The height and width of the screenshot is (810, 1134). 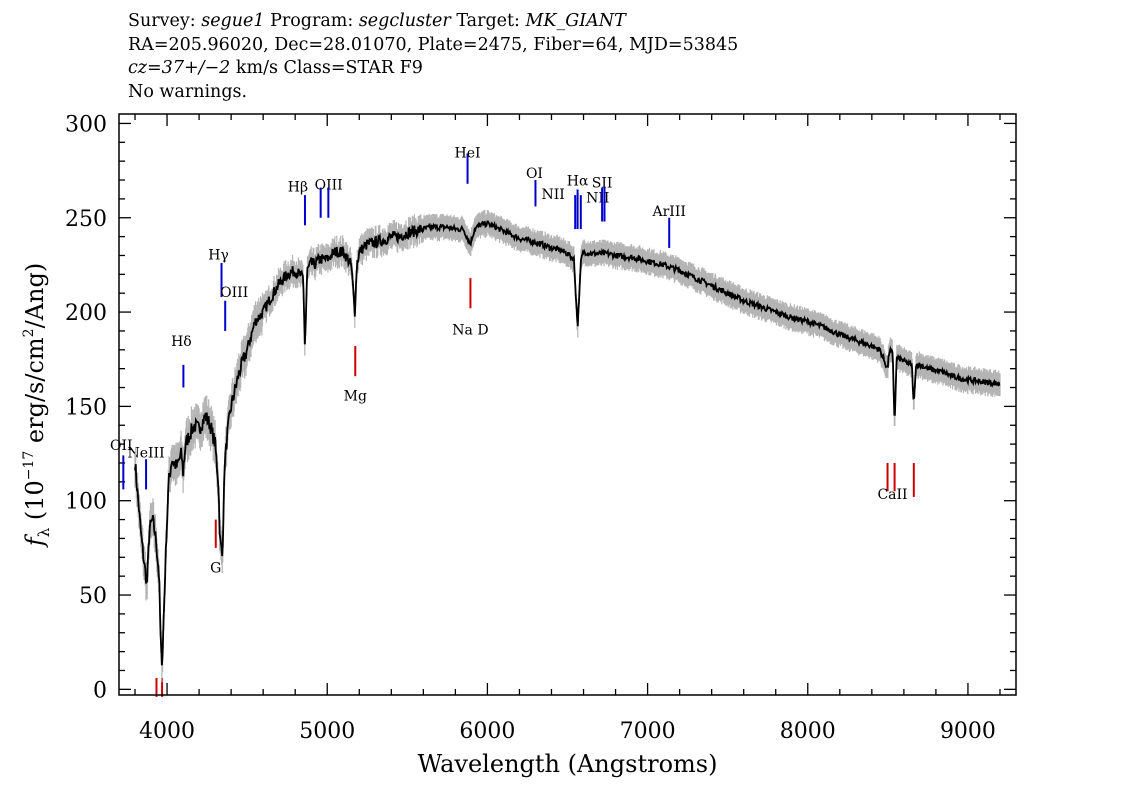 What do you see at coordinates (37, 405) in the screenshot?
I see `y-axis-title: fλ (10−17 erg/s/cm2/Ang)` at bounding box center [37, 405].